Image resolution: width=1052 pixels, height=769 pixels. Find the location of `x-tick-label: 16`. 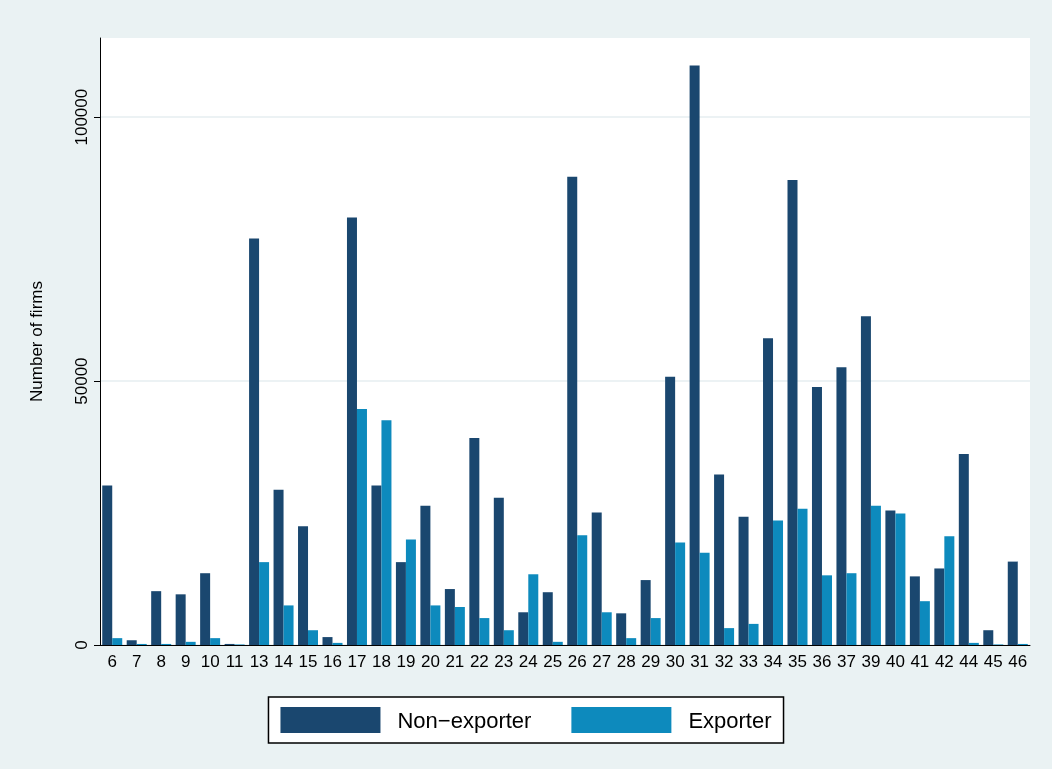

x-tick-label: 16 is located at coordinates (332, 661).